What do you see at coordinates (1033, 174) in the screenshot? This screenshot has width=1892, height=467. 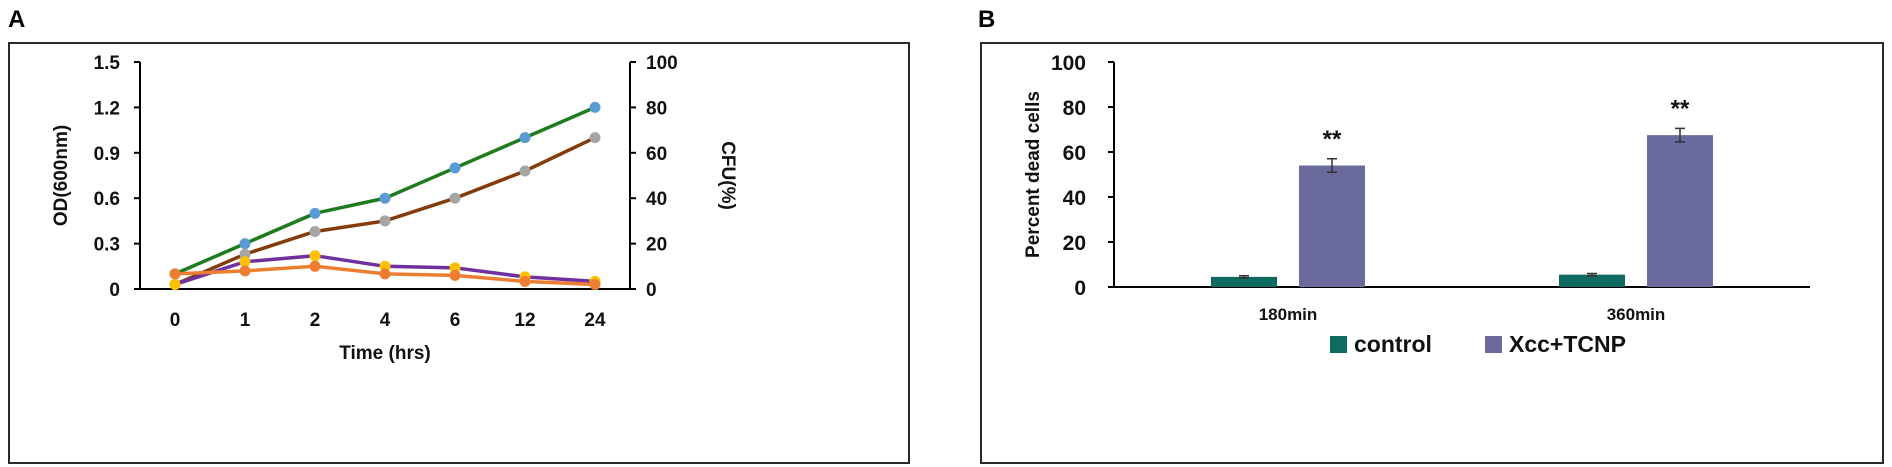 I see `y-axis-title: Percent dead cells` at bounding box center [1033, 174].